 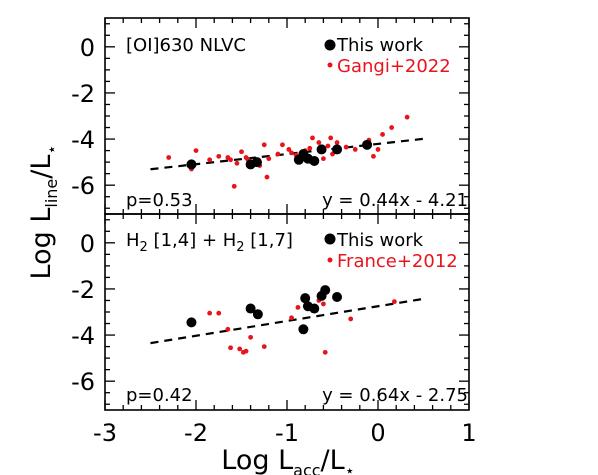 I want to click on panel-oi630-title: [OI]630 NLVC, so click(x=186, y=45).